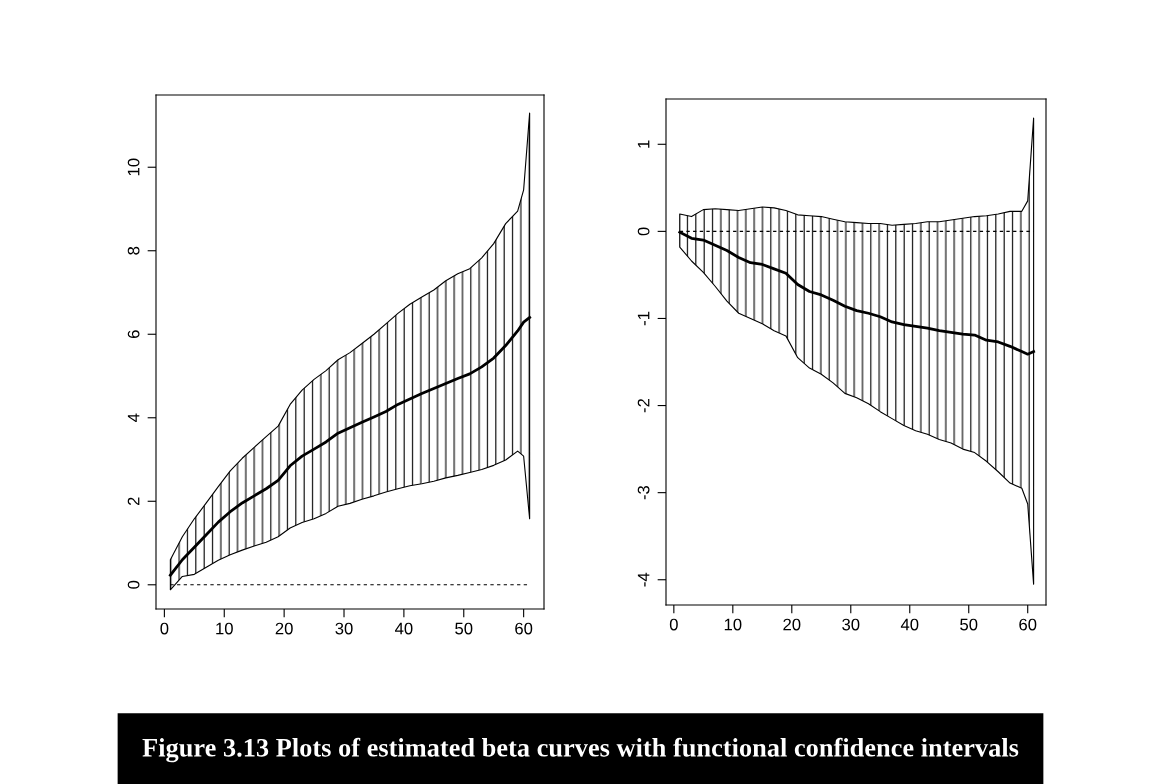 Image resolution: width=1161 pixels, height=784 pixels. What do you see at coordinates (133, 418) in the screenshot?
I see `y-tick-label: 4` at bounding box center [133, 418].